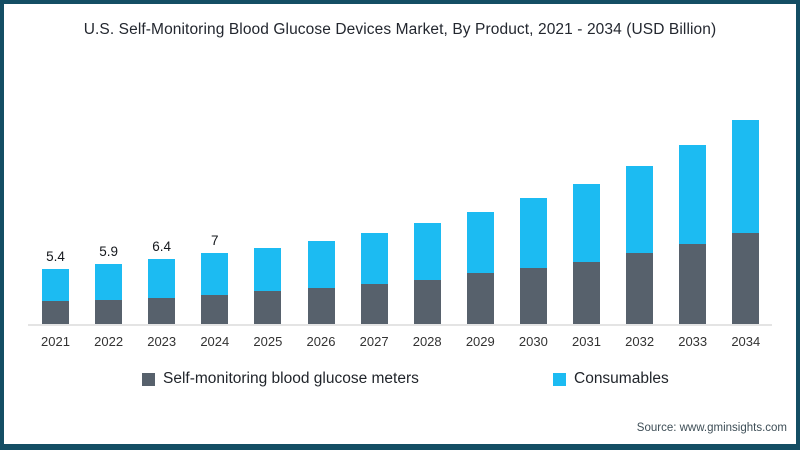 The image size is (800, 450). Describe the element at coordinates (533, 341) in the screenshot. I see `x-tick-label: 2030` at that location.